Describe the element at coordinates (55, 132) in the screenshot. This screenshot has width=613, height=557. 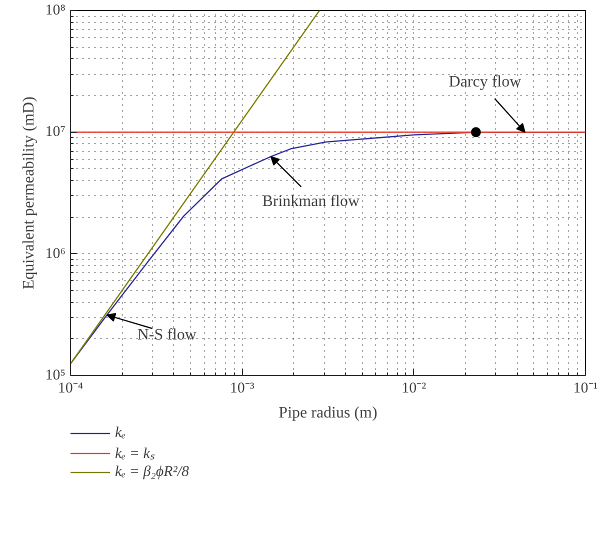
I see `y-tick-label: 10⁷` at that location.